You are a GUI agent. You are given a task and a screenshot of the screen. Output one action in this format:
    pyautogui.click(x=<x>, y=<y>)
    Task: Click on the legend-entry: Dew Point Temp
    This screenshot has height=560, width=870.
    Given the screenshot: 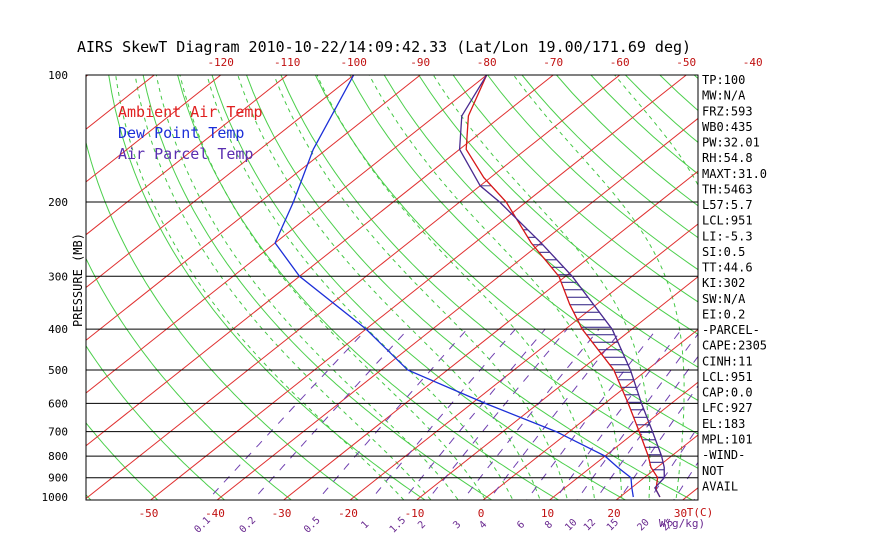 What is the action you would take?
    pyautogui.click(x=181, y=133)
    